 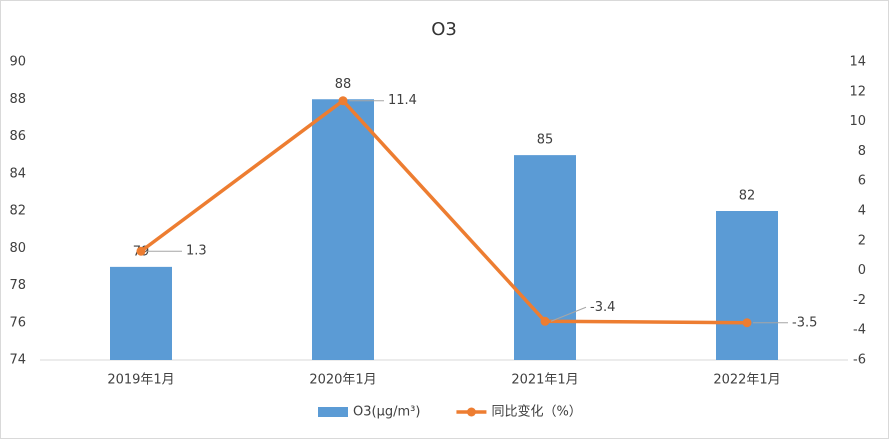 What do you see at coordinates (17, 285) in the screenshot?
I see `y-tick-label: 78` at bounding box center [17, 285].